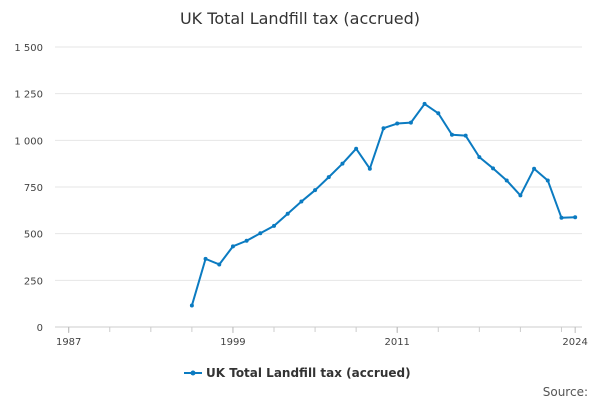 Image resolution: width=600 pixels, height=404 pixels. What do you see at coordinates (574, 342) in the screenshot?
I see `x-tick-label: 2024` at bounding box center [574, 342].